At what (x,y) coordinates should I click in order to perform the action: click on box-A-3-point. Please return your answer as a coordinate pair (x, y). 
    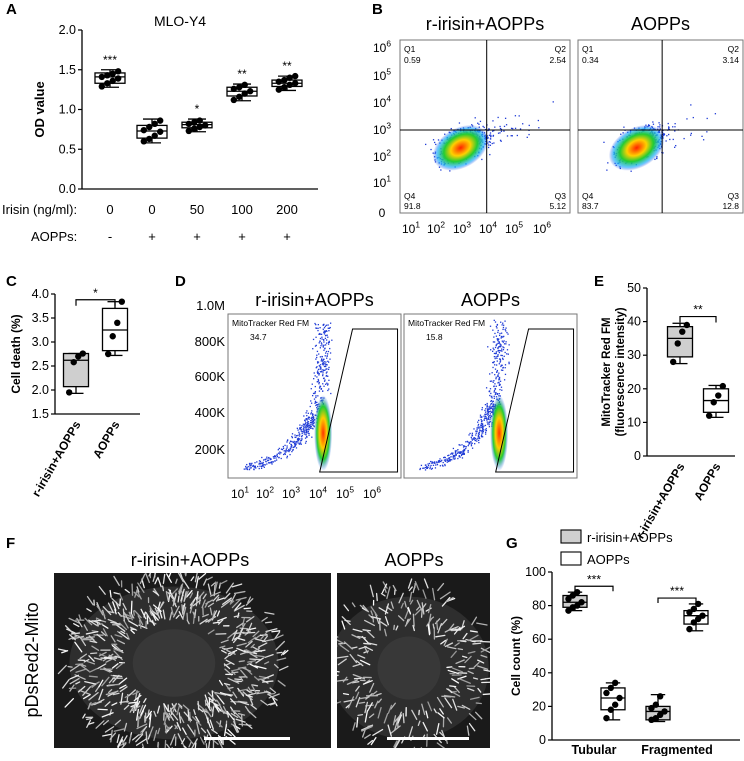
    Looking at the image, I should click on (250, 91).